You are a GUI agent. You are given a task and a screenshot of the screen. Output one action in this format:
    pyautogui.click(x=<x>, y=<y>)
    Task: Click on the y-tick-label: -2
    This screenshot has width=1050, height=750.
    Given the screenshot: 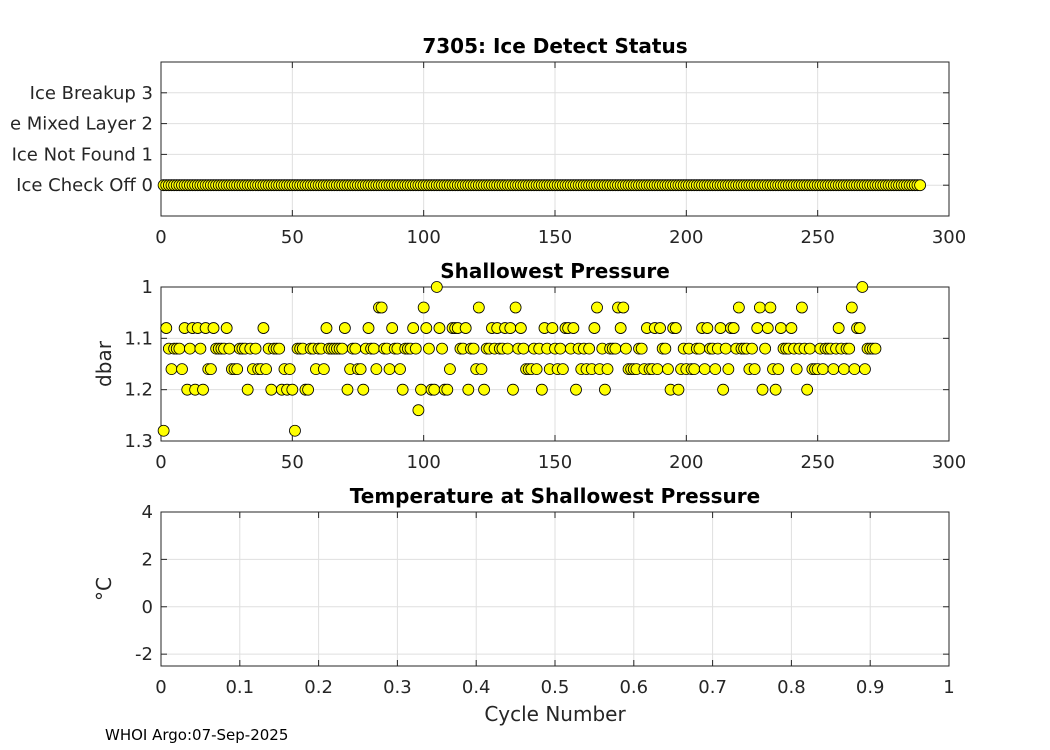 What is the action you would take?
    pyautogui.click(x=144, y=654)
    